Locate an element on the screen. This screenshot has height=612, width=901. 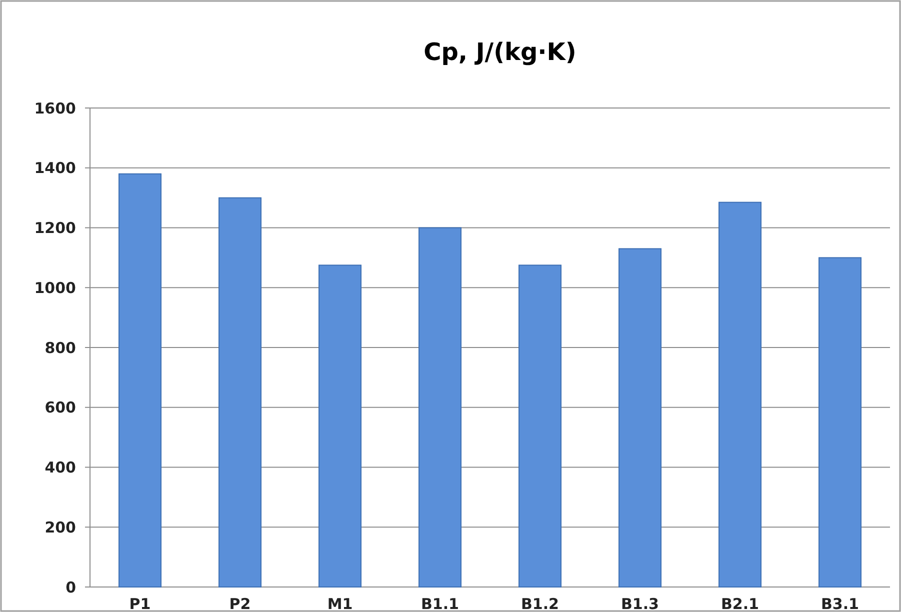
y-tick-label: 200 is located at coordinates (60, 527).